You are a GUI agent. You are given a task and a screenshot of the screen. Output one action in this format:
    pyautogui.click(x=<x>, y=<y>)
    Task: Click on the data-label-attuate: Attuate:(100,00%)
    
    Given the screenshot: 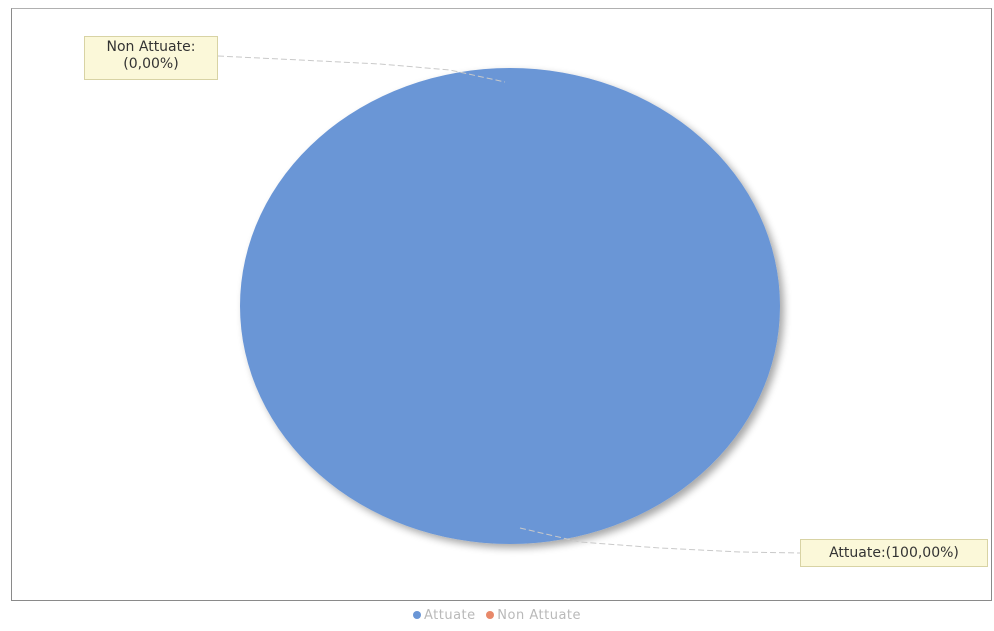 What is the action you would take?
    pyautogui.click(x=894, y=553)
    